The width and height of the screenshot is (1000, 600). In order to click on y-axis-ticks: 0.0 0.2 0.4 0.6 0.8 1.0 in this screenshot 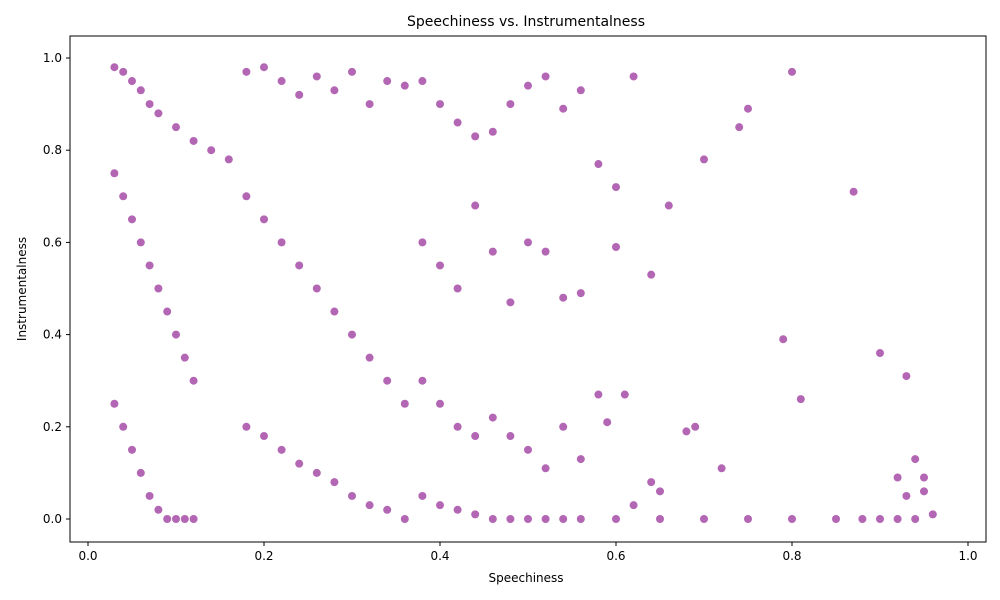, I will do `click(56, 288)`.